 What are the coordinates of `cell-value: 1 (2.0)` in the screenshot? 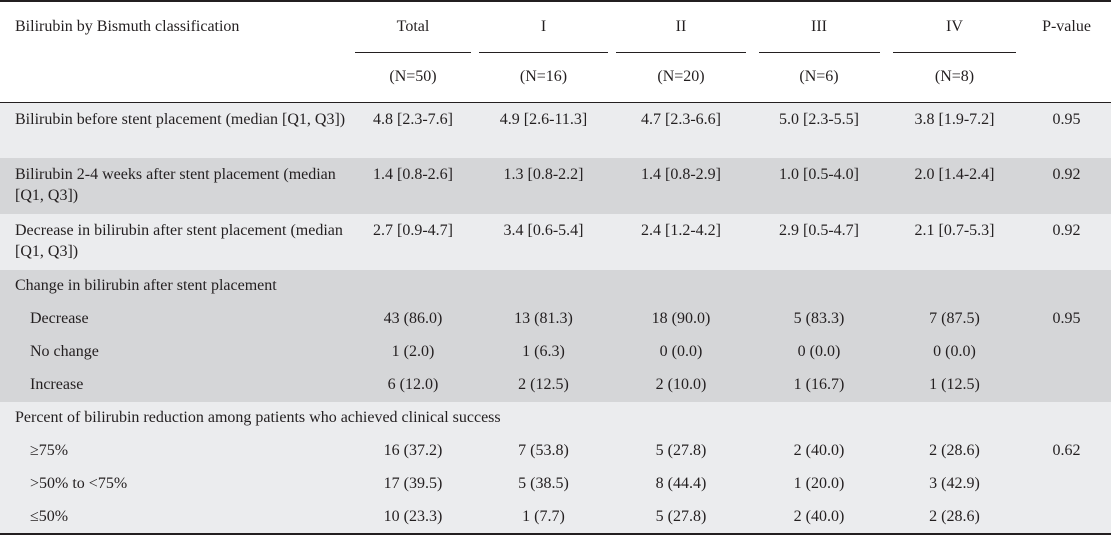 It's located at (413, 351).